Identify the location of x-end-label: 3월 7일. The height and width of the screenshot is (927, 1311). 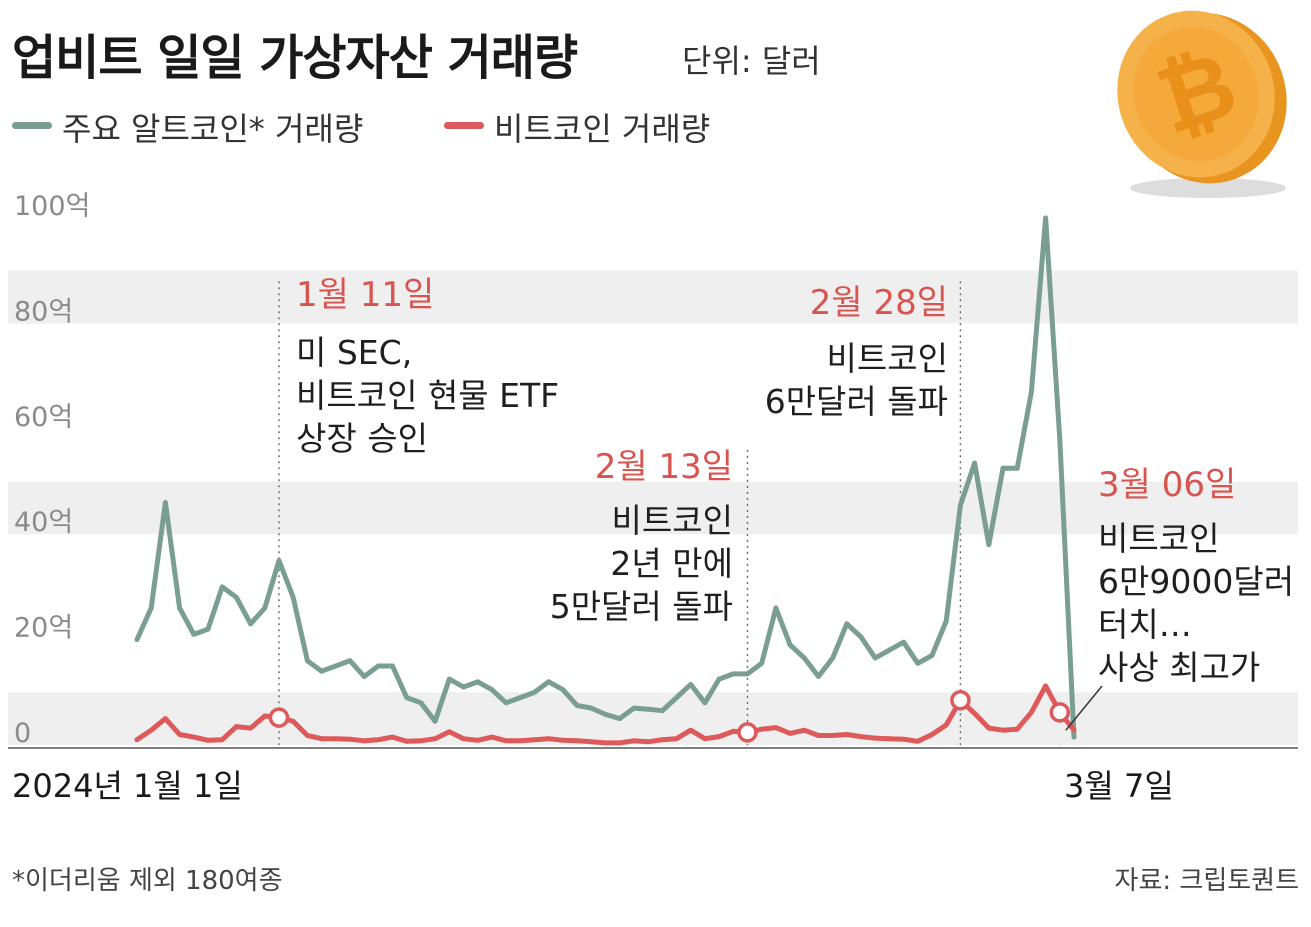
(1119, 786).